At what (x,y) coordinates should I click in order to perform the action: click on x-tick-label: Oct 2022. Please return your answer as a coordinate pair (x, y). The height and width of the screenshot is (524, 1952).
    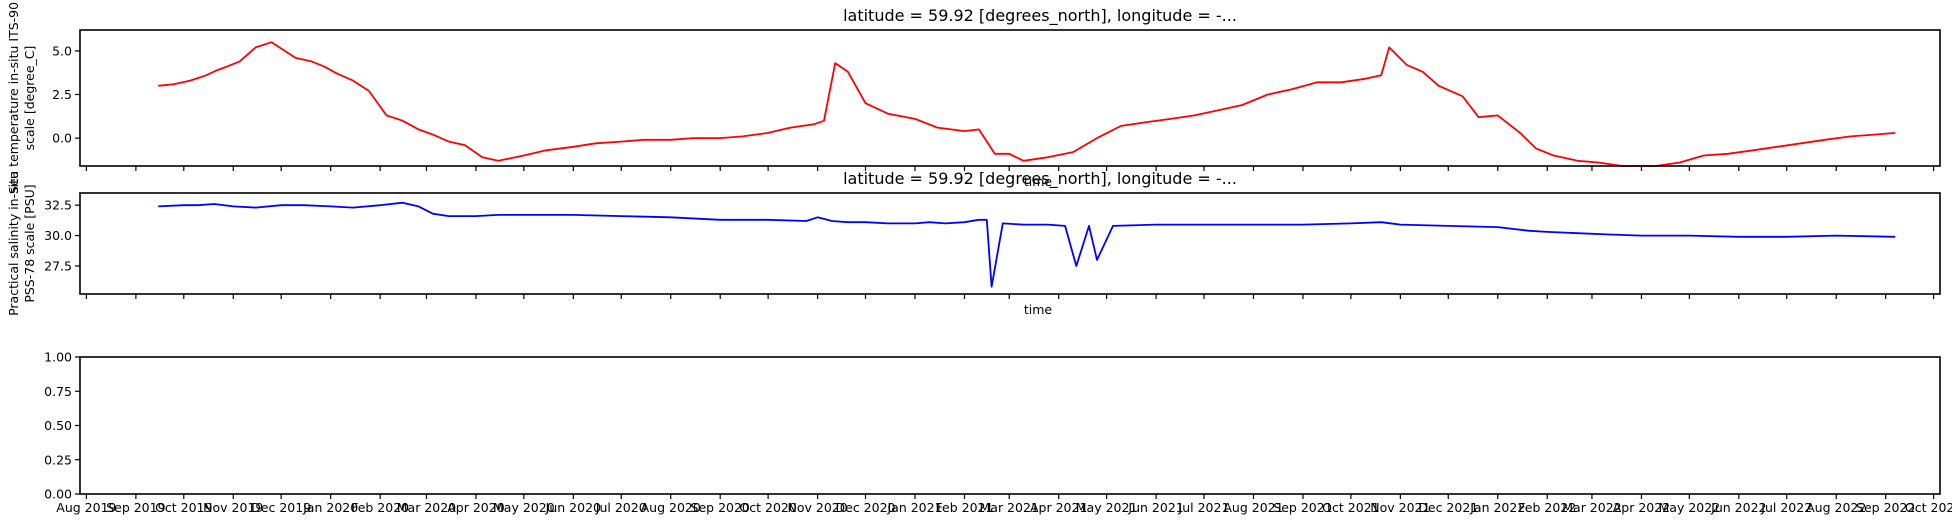
    Looking at the image, I should click on (1928, 507).